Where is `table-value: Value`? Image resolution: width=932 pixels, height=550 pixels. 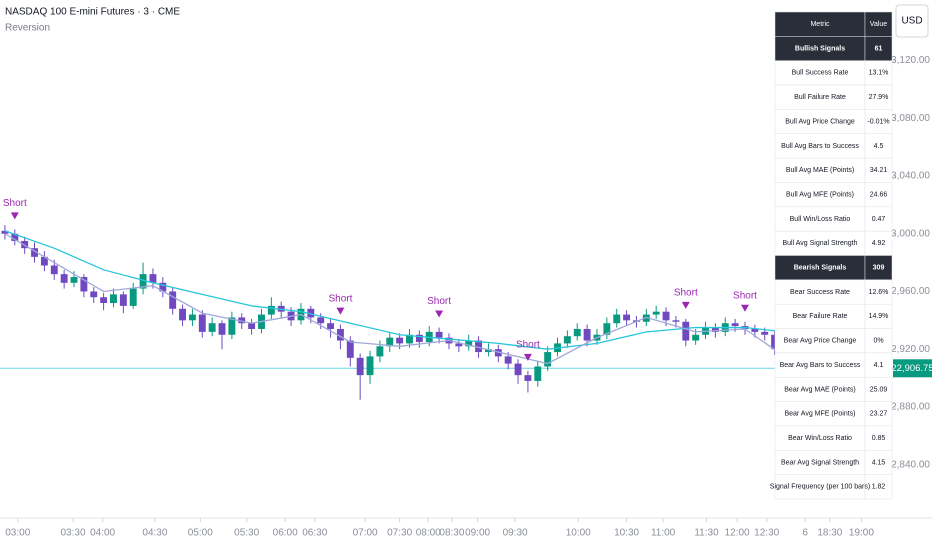 table-value: Value is located at coordinates (878, 24).